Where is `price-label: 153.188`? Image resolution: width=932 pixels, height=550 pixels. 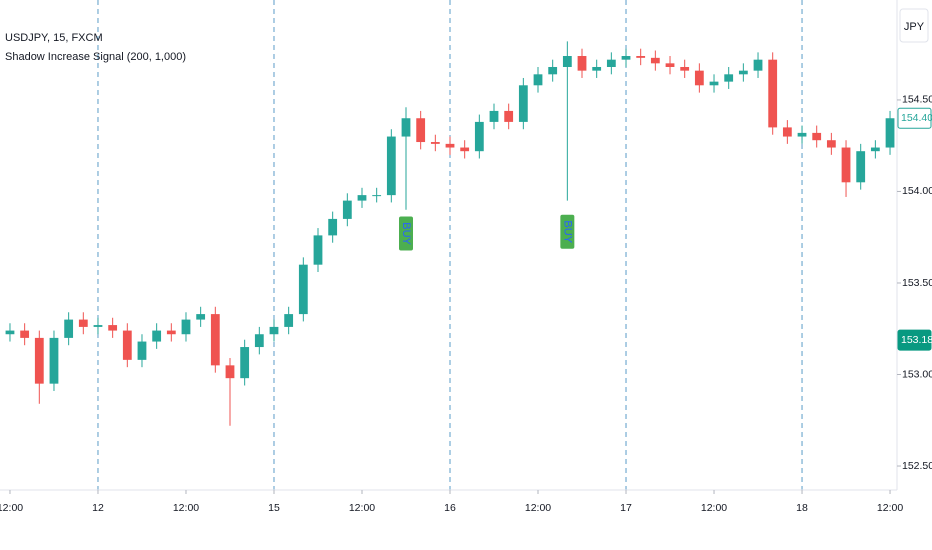
price-label: 153.188 is located at coordinates (916, 340).